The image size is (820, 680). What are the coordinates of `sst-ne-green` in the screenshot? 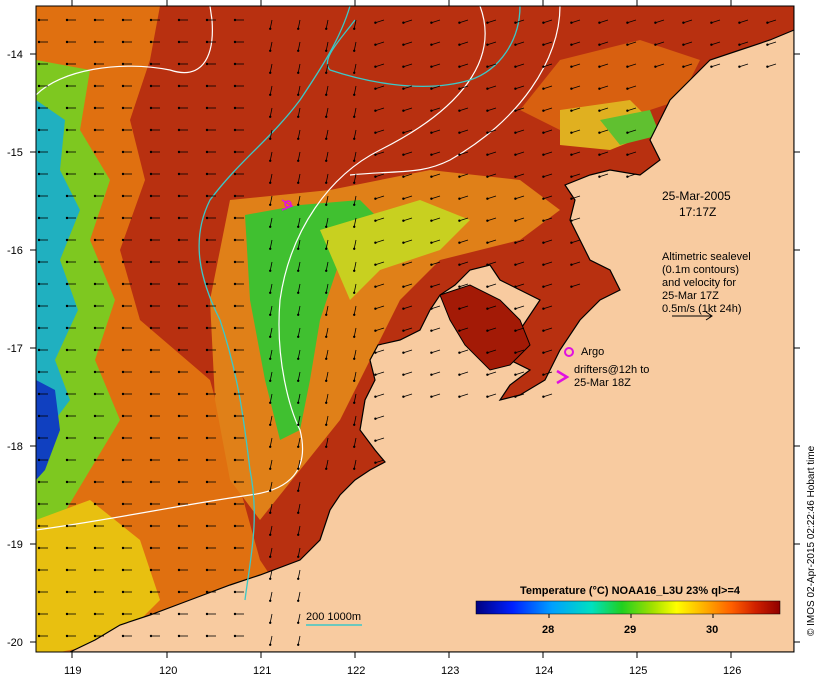 It's located at (630, 127).